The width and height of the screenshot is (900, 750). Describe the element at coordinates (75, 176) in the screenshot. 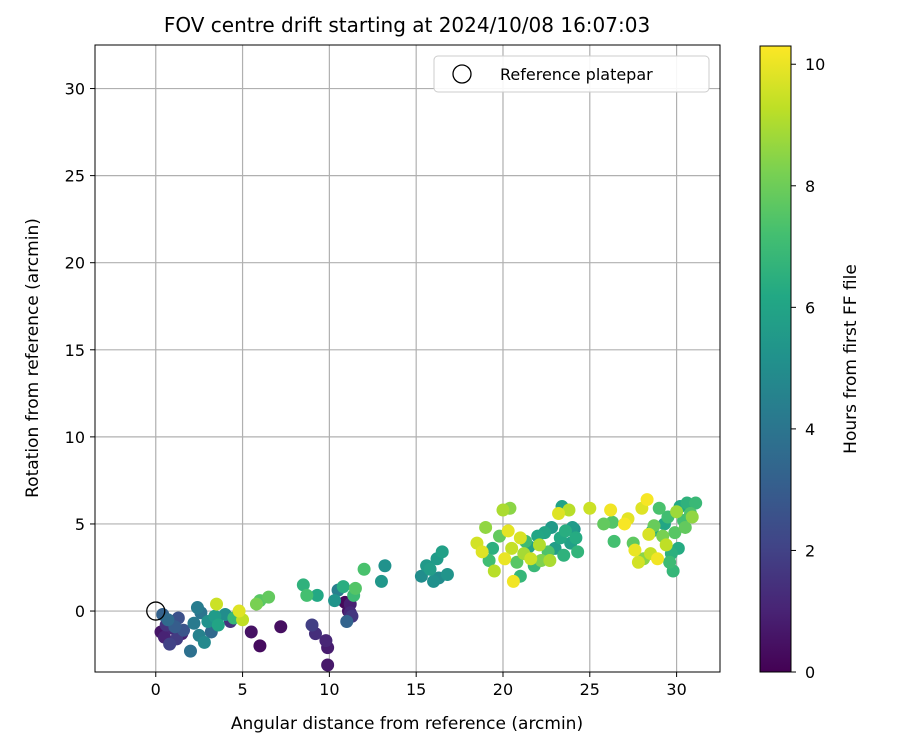

I see `y-tick-label: 25` at that location.